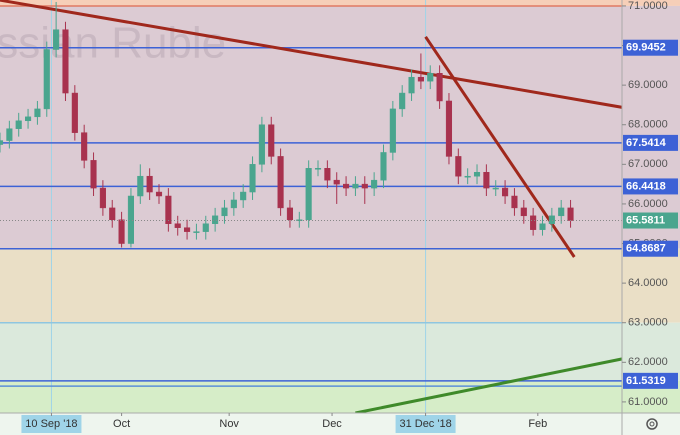 This screenshot has height=435, width=680. What do you see at coordinates (648, 125) in the screenshot?
I see `y-tick-label: 68.0000` at bounding box center [648, 125].